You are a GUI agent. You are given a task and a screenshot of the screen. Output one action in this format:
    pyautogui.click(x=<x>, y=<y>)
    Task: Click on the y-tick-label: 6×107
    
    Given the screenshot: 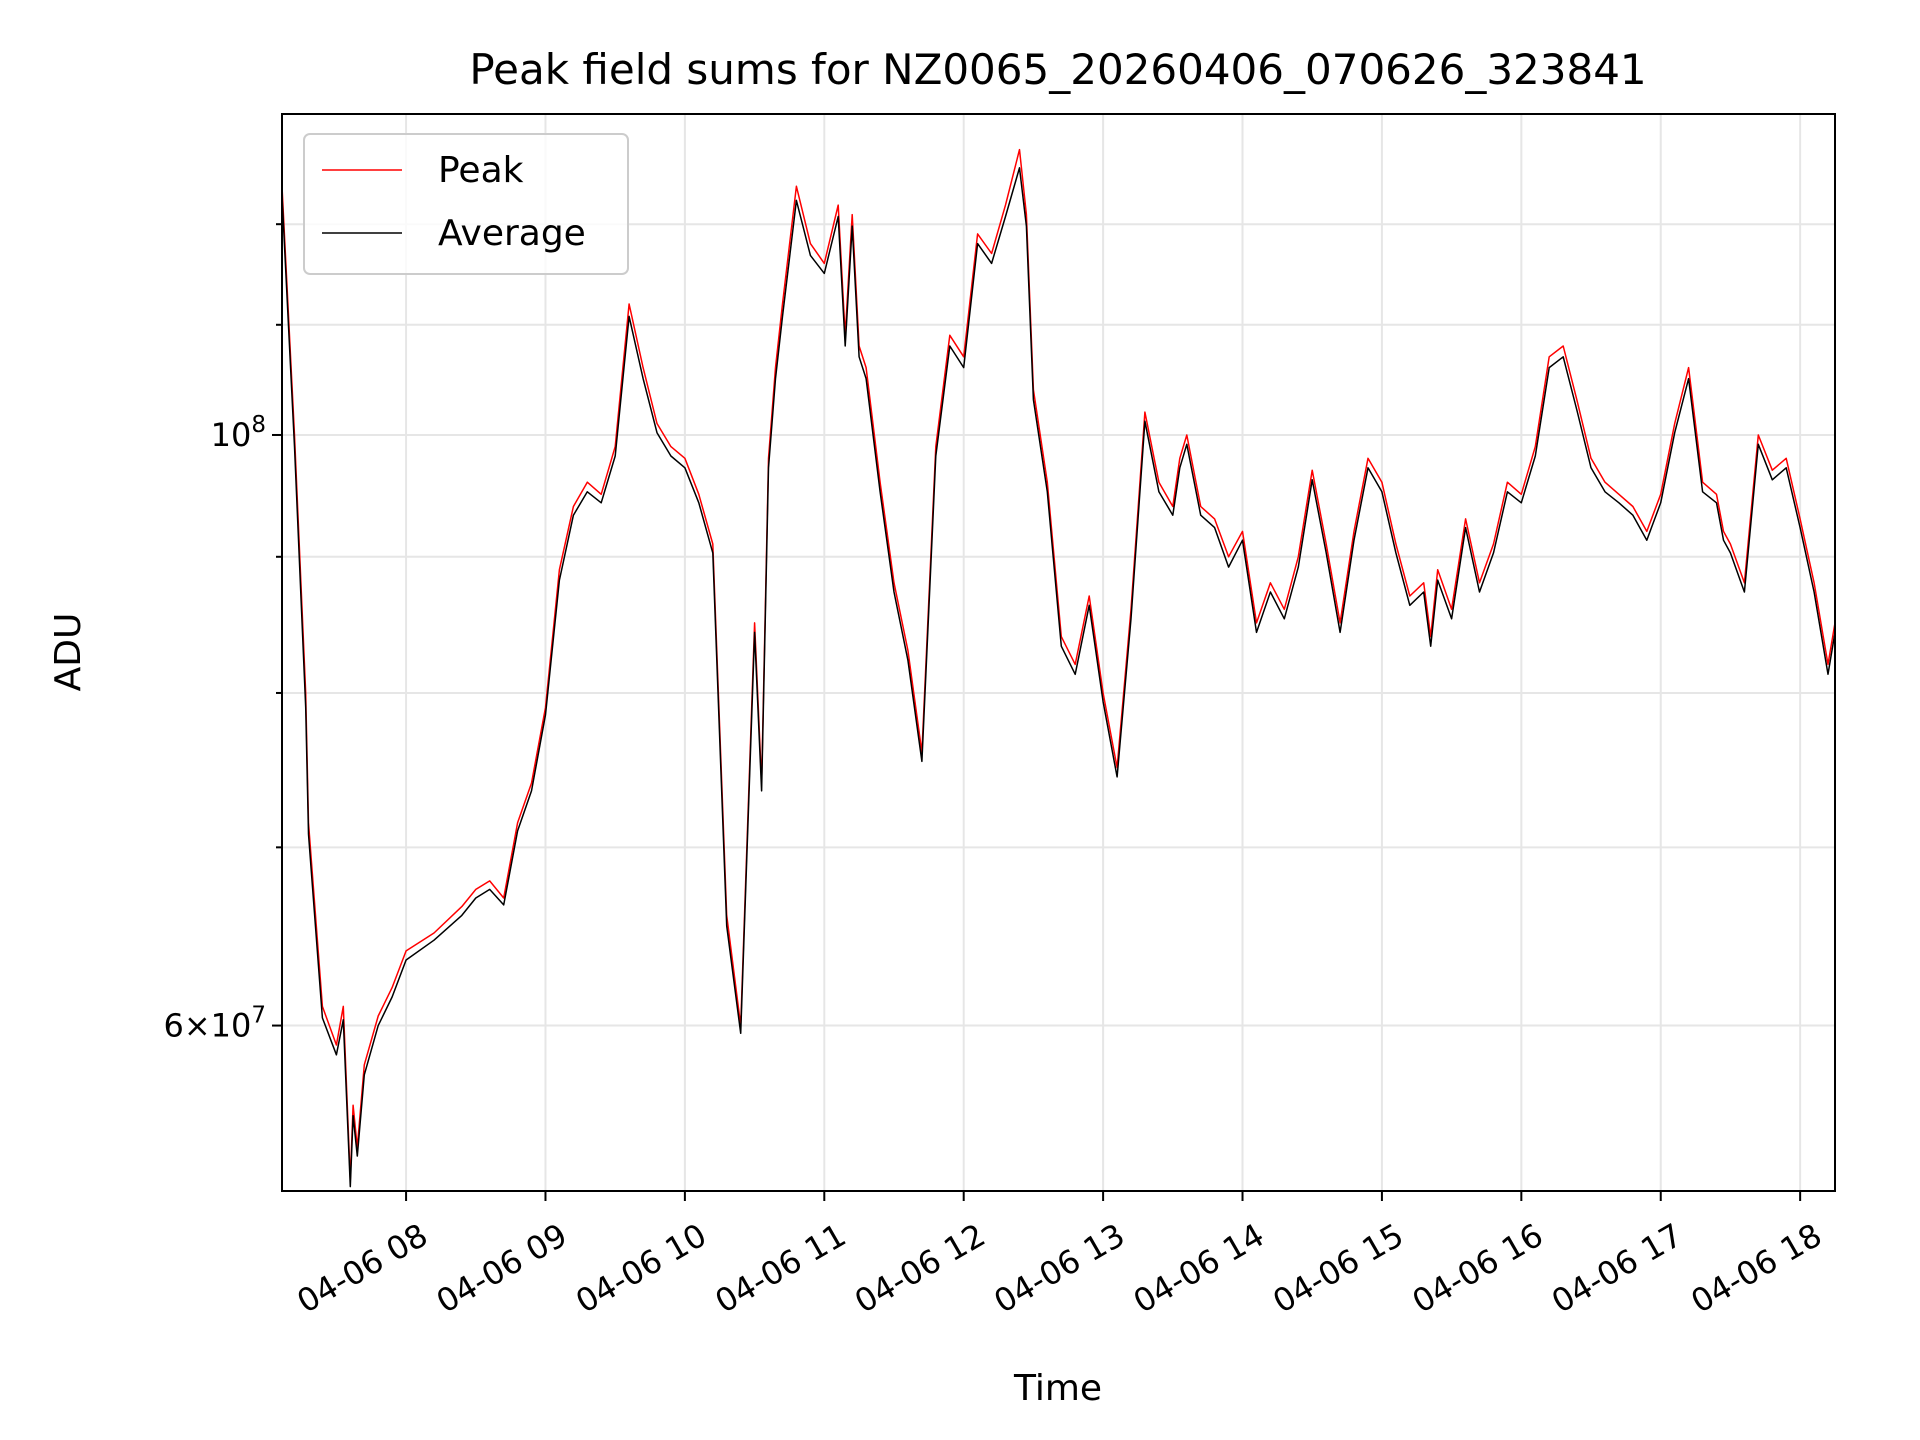 What is the action you would take?
    pyautogui.click(x=214, y=1024)
    